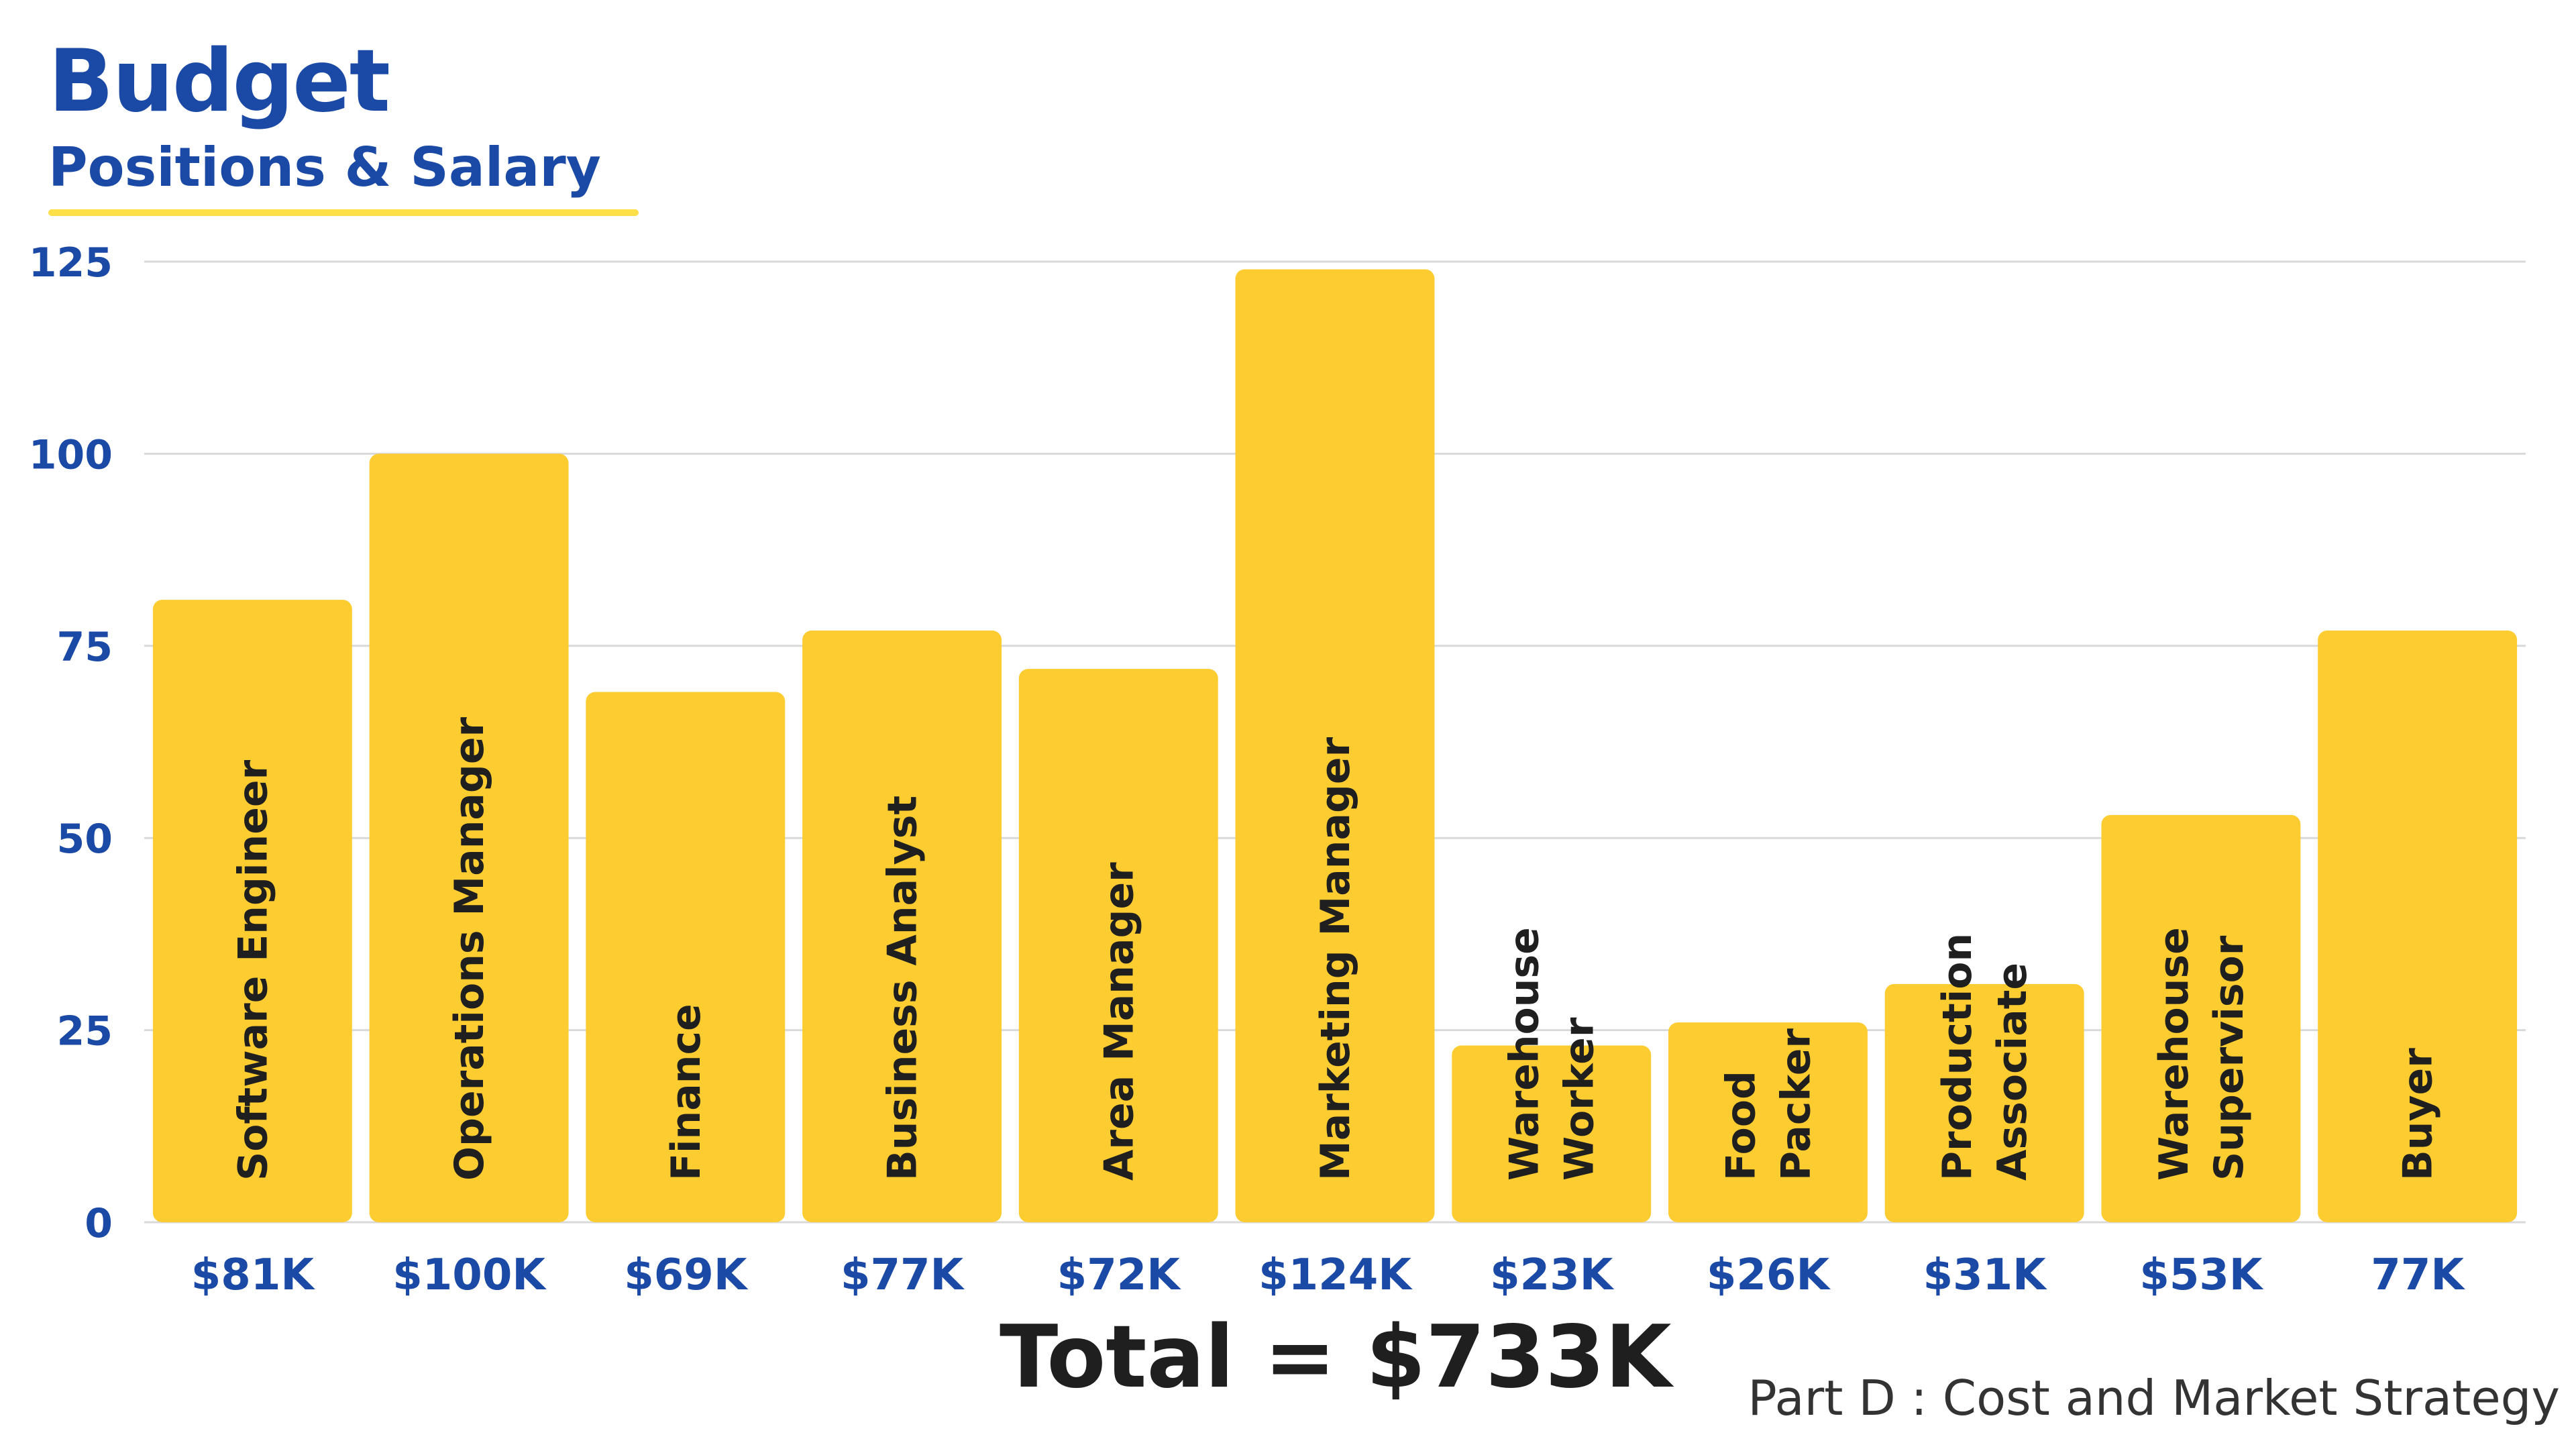  Describe the element at coordinates (343, 212) in the screenshot. I see `title-underline` at that location.